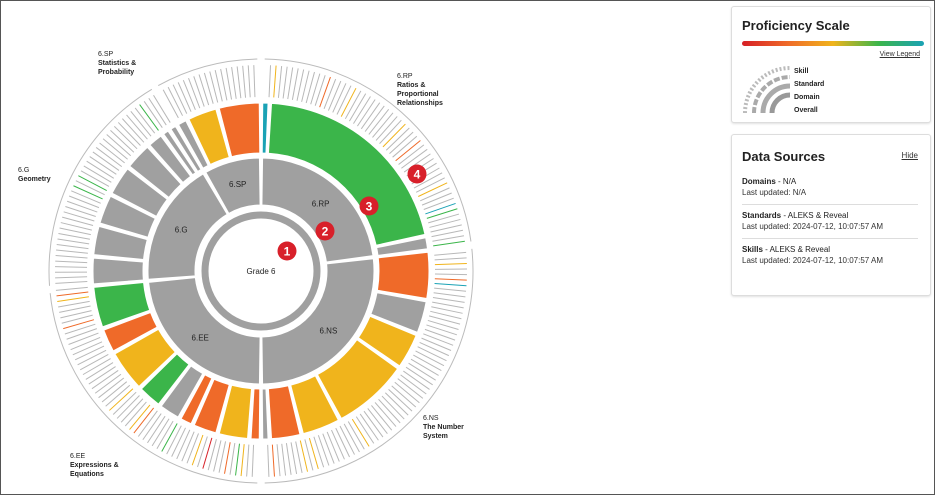  What do you see at coordinates (317, 210) in the screenshot?
I see `domain-segment-6rp` at bounding box center [317, 210].